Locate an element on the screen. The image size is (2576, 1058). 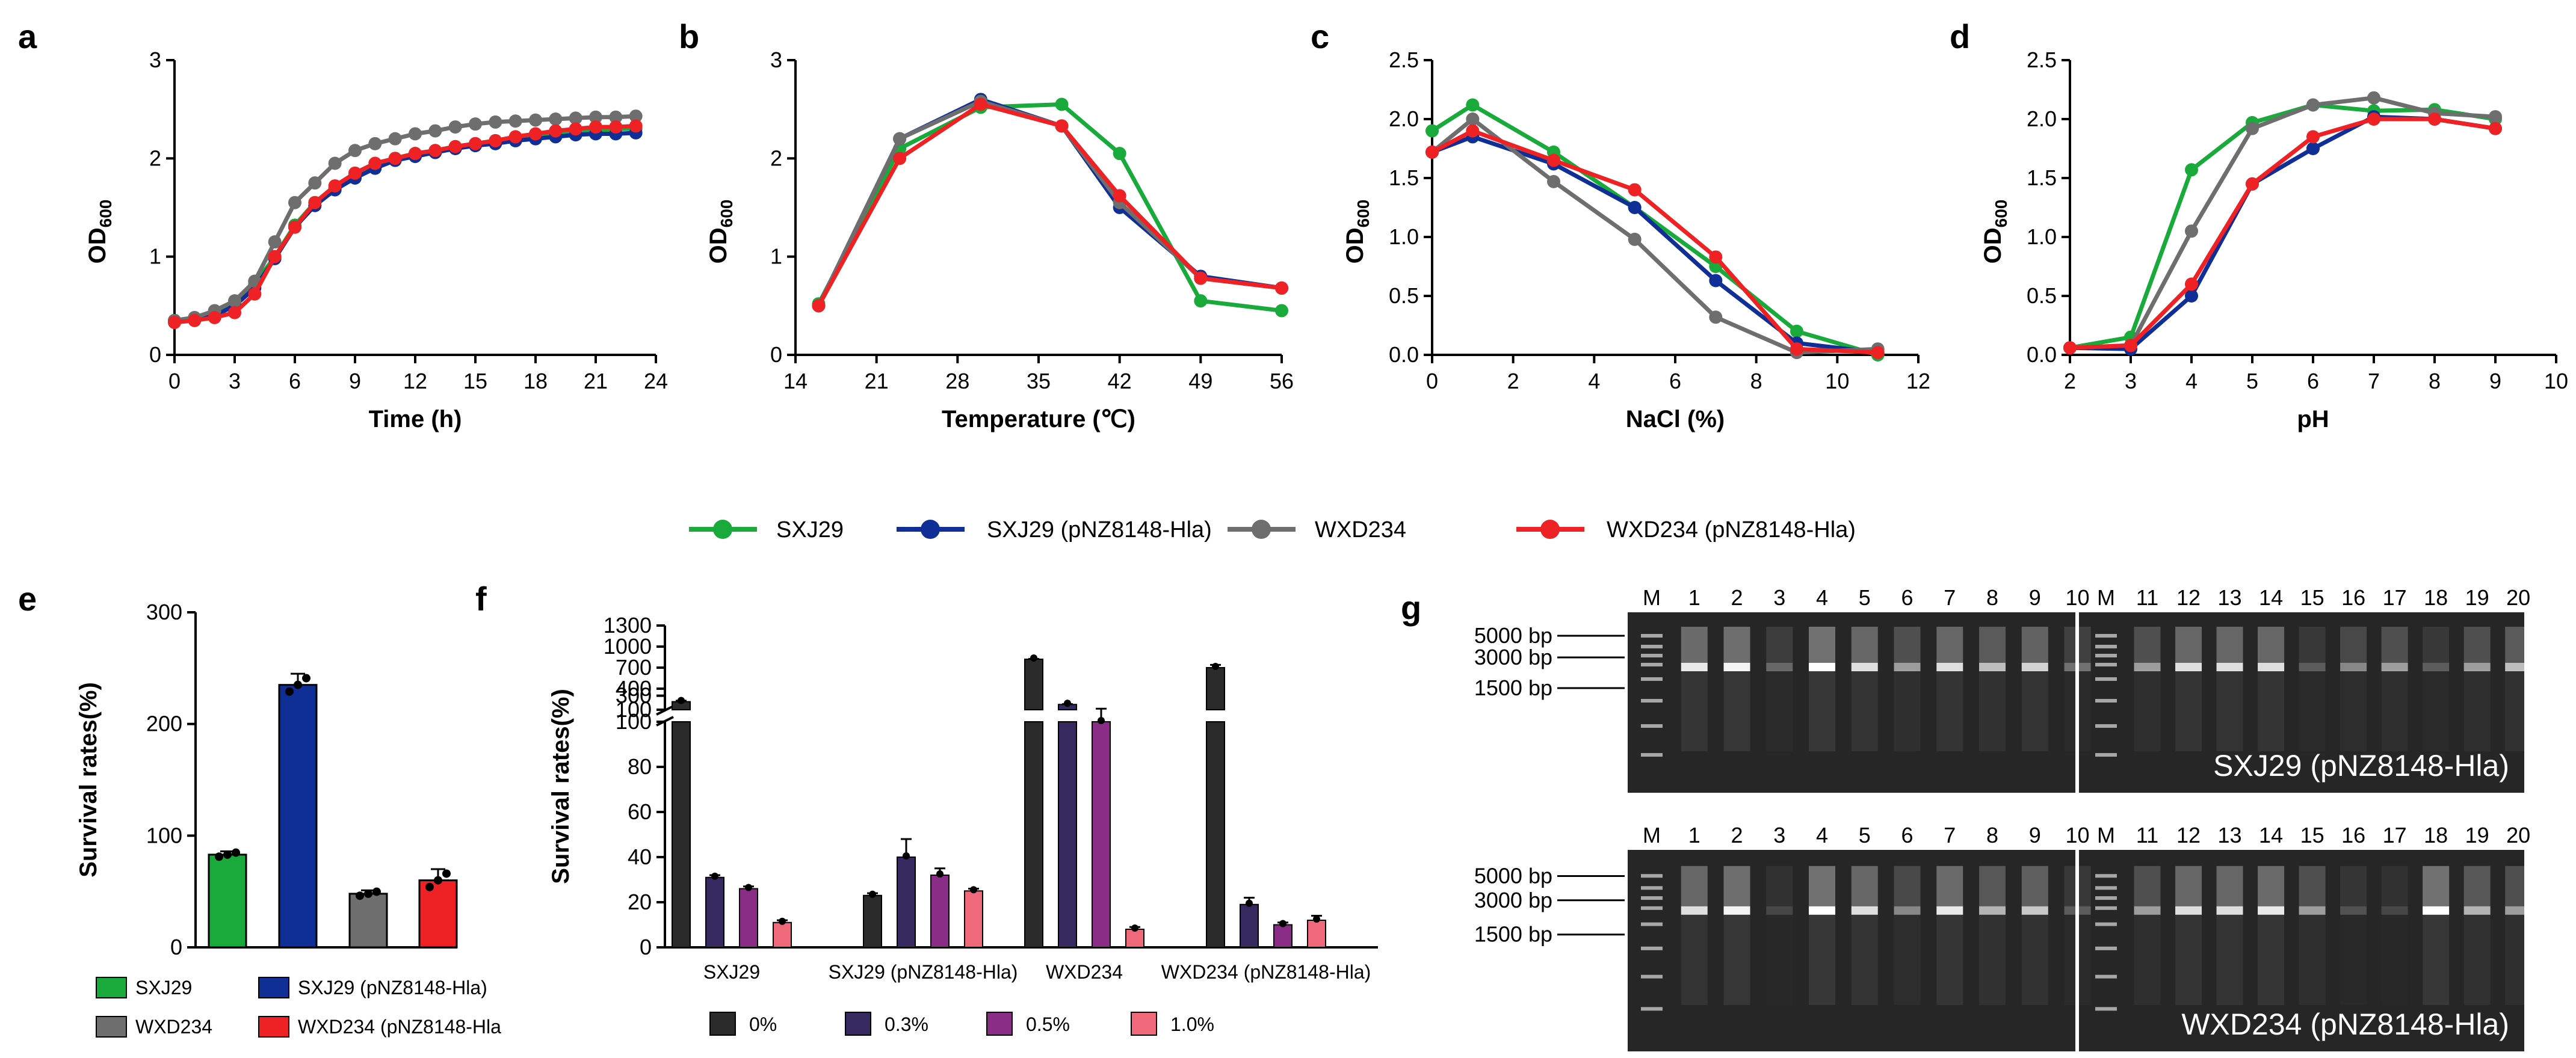
y-tick-label: 0.0 is located at coordinates (1404, 354).